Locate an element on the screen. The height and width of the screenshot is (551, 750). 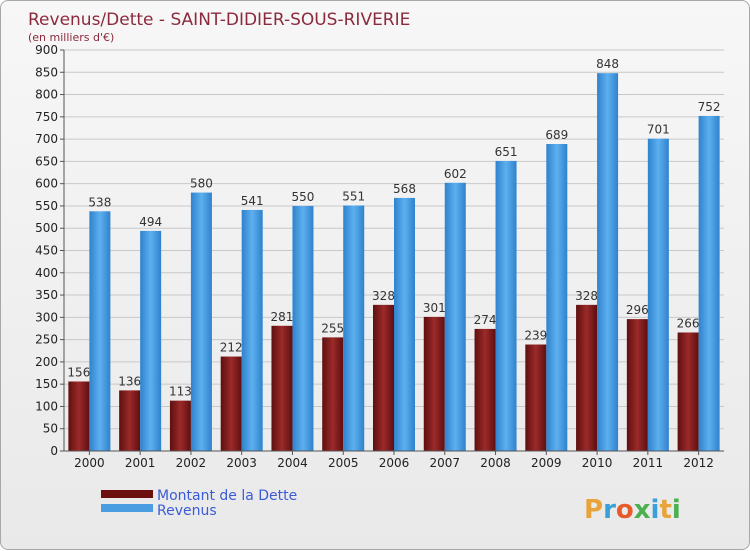
data-label-revenus: 568 is located at coordinates (404, 189).